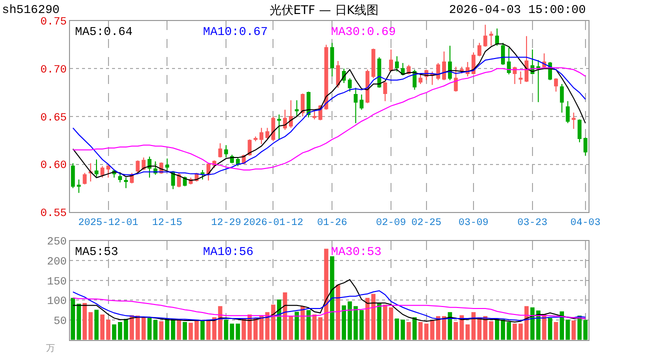 The image size is (660, 360). I want to click on x-tick-label: 04-03, so click(585, 224).